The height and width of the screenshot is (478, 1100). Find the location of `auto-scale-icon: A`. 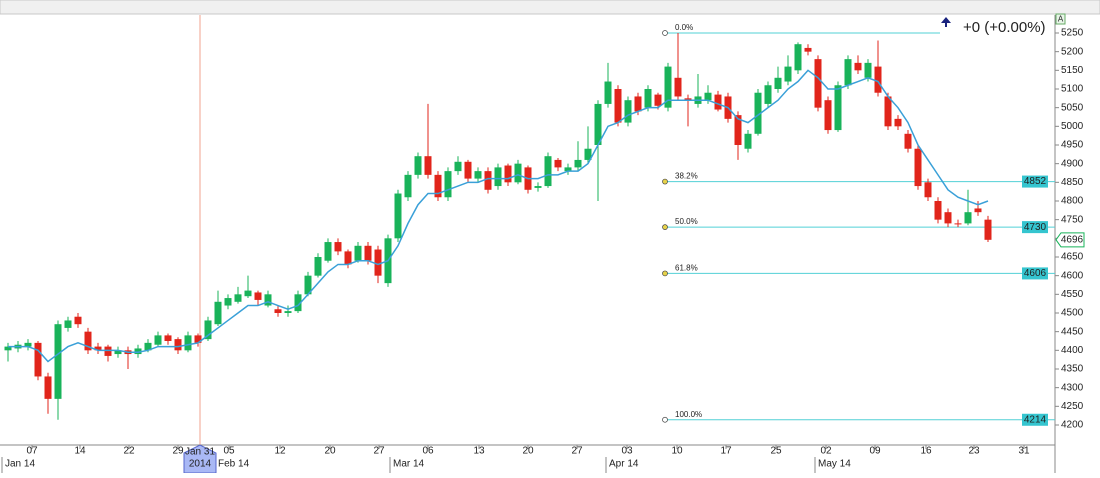

auto-scale-icon: A is located at coordinates (1061, 19).